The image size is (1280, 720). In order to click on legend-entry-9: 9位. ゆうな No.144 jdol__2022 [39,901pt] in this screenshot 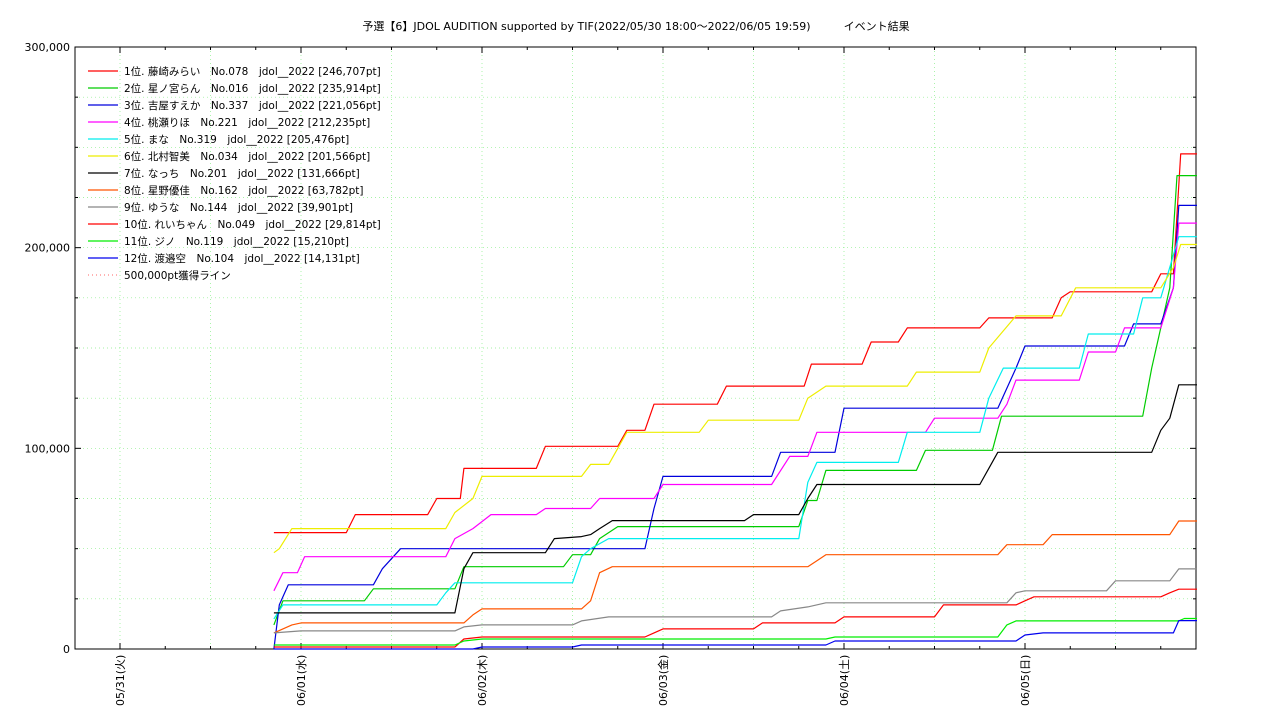, I will do `click(238, 207)`.